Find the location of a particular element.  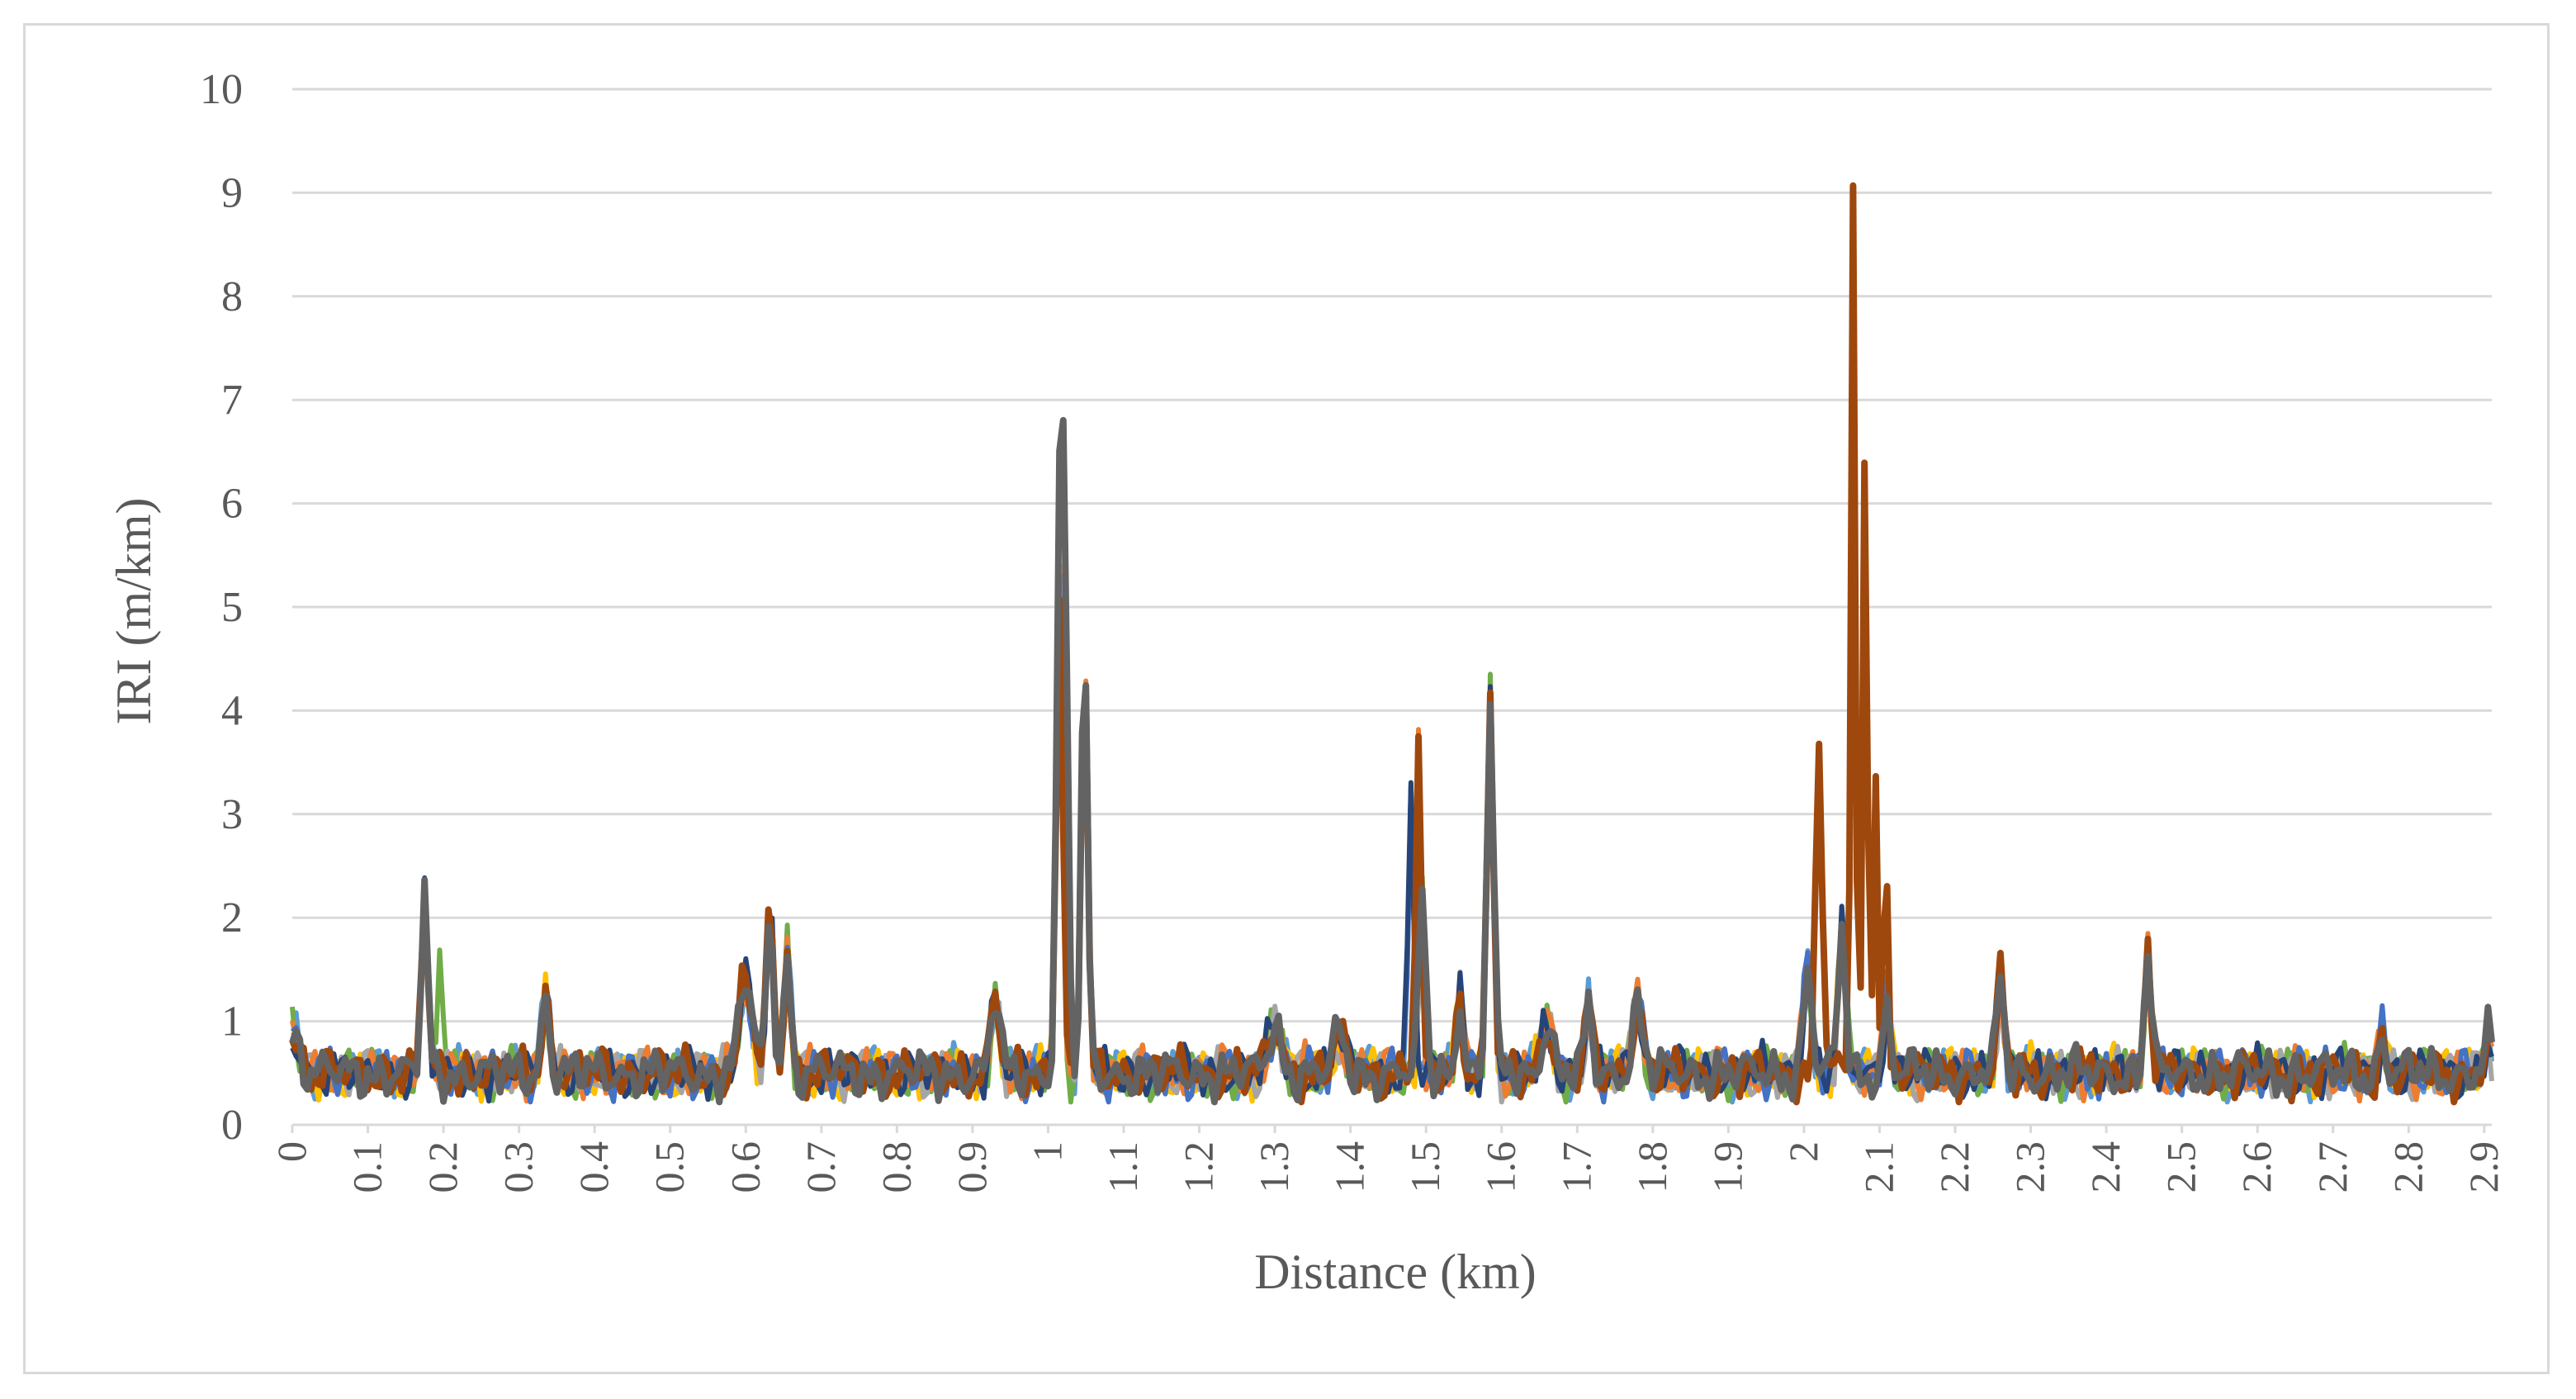

x-tick-label: 2.2 is located at coordinates (1954, 1167).